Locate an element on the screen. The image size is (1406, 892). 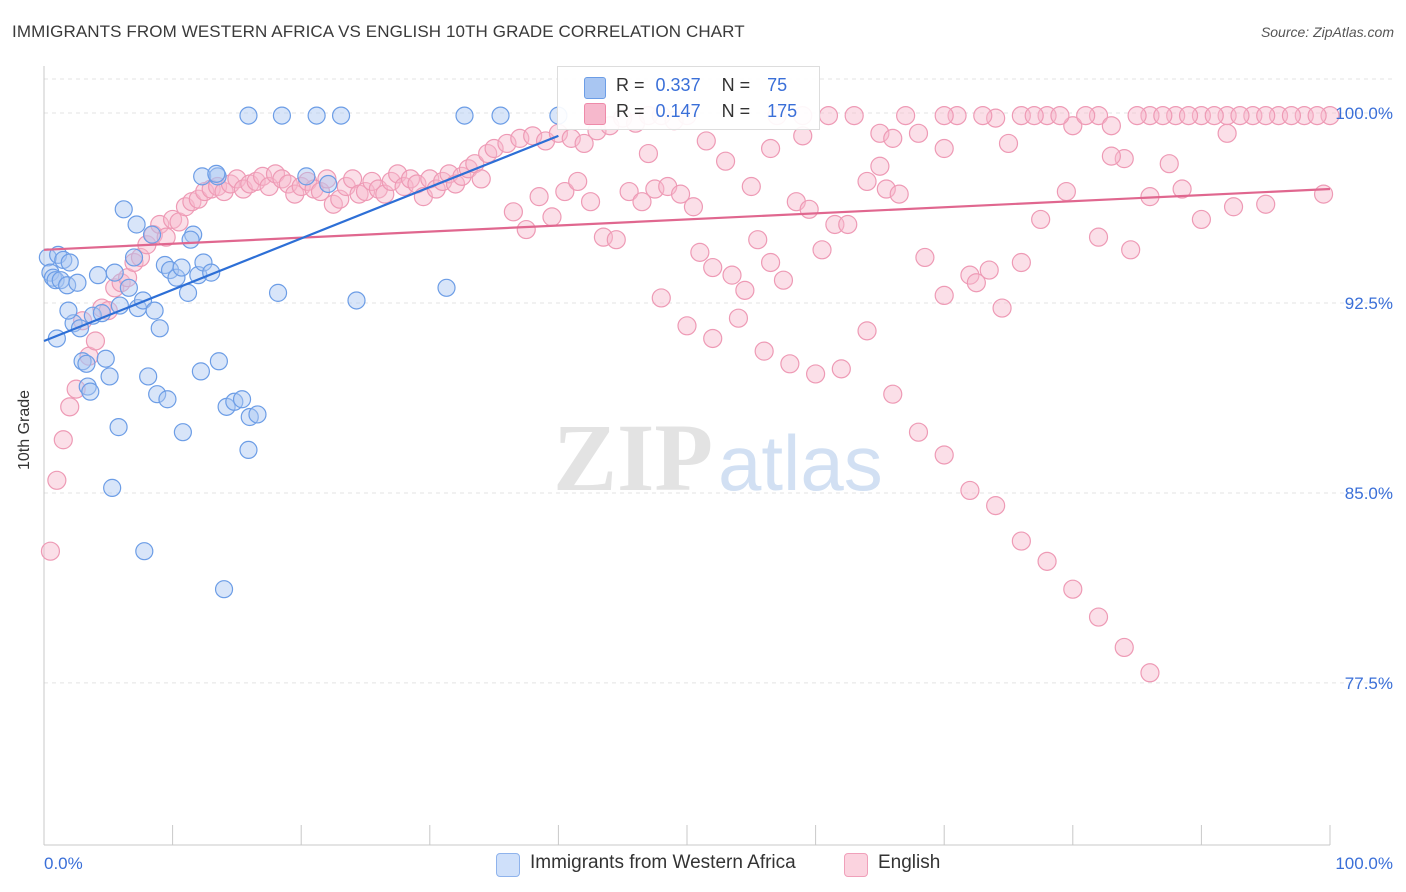
x-tick-label: 100.0% is located at coordinates (1364, 863).